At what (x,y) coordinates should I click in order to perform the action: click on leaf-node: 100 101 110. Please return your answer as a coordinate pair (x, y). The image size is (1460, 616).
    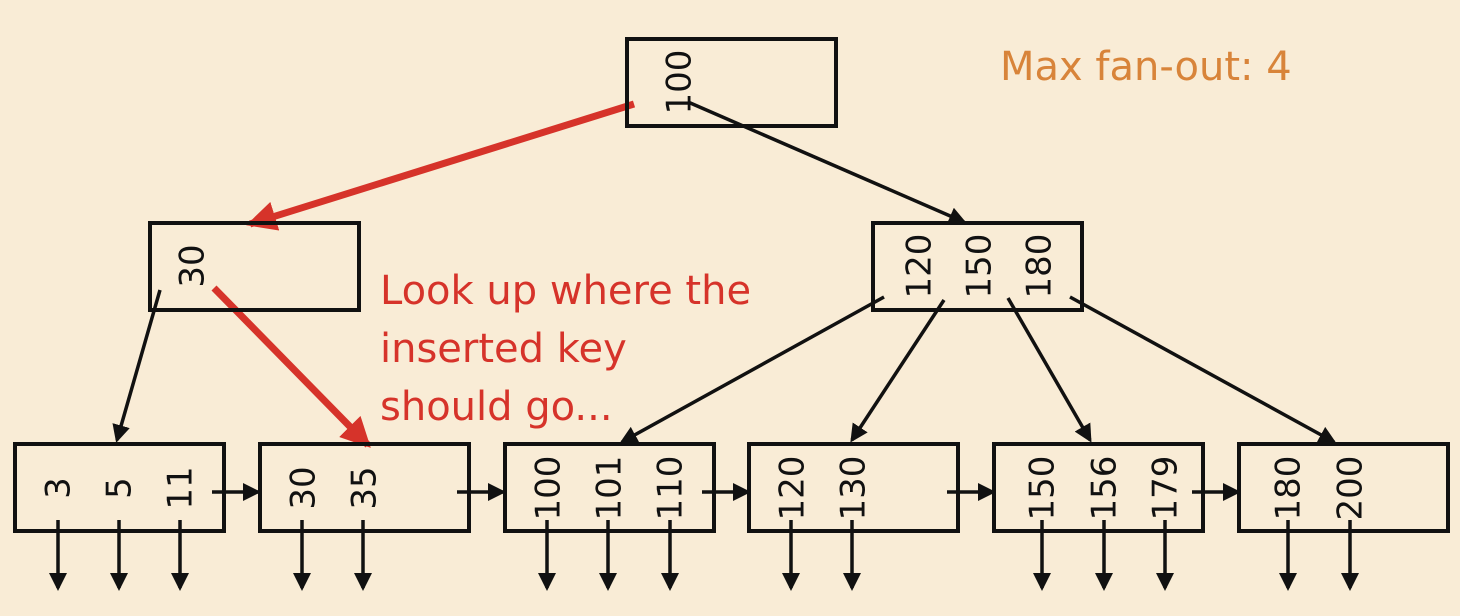
    Looking at the image, I should click on (609, 487).